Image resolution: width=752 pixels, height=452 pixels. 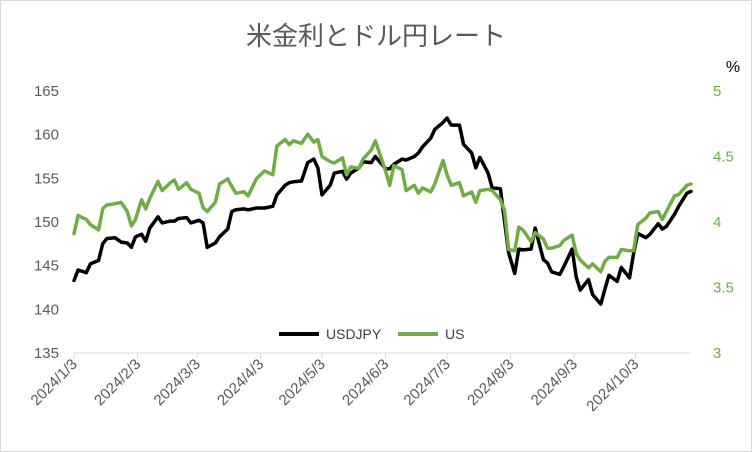 What do you see at coordinates (717, 353) in the screenshot?
I see `right-tick-label: 3` at bounding box center [717, 353].